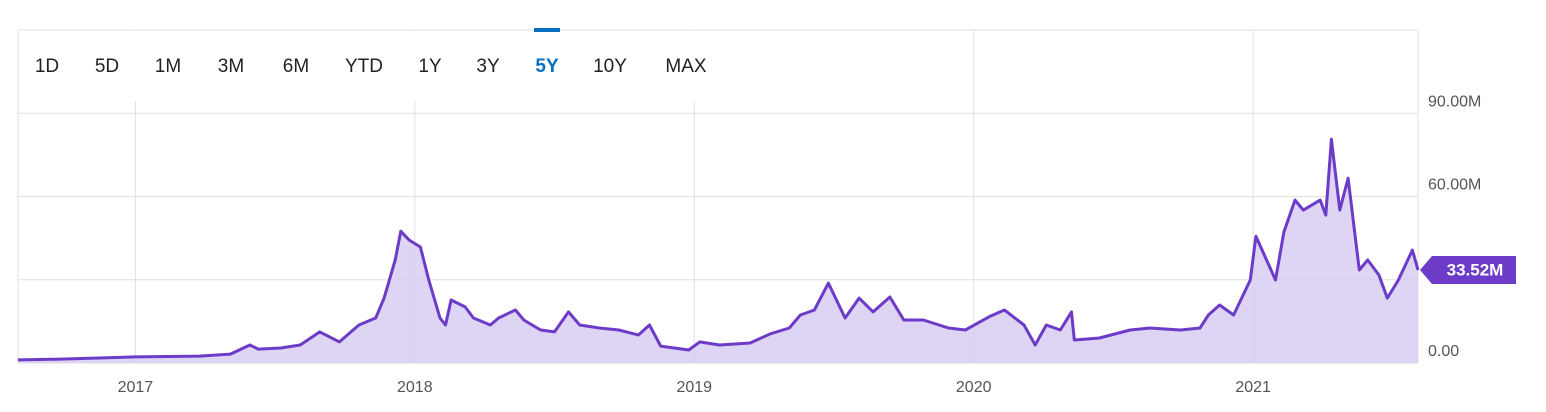 The height and width of the screenshot is (412, 1546). Describe the element at coordinates (547, 66) in the screenshot. I see `range-button: 5Y` at that location.